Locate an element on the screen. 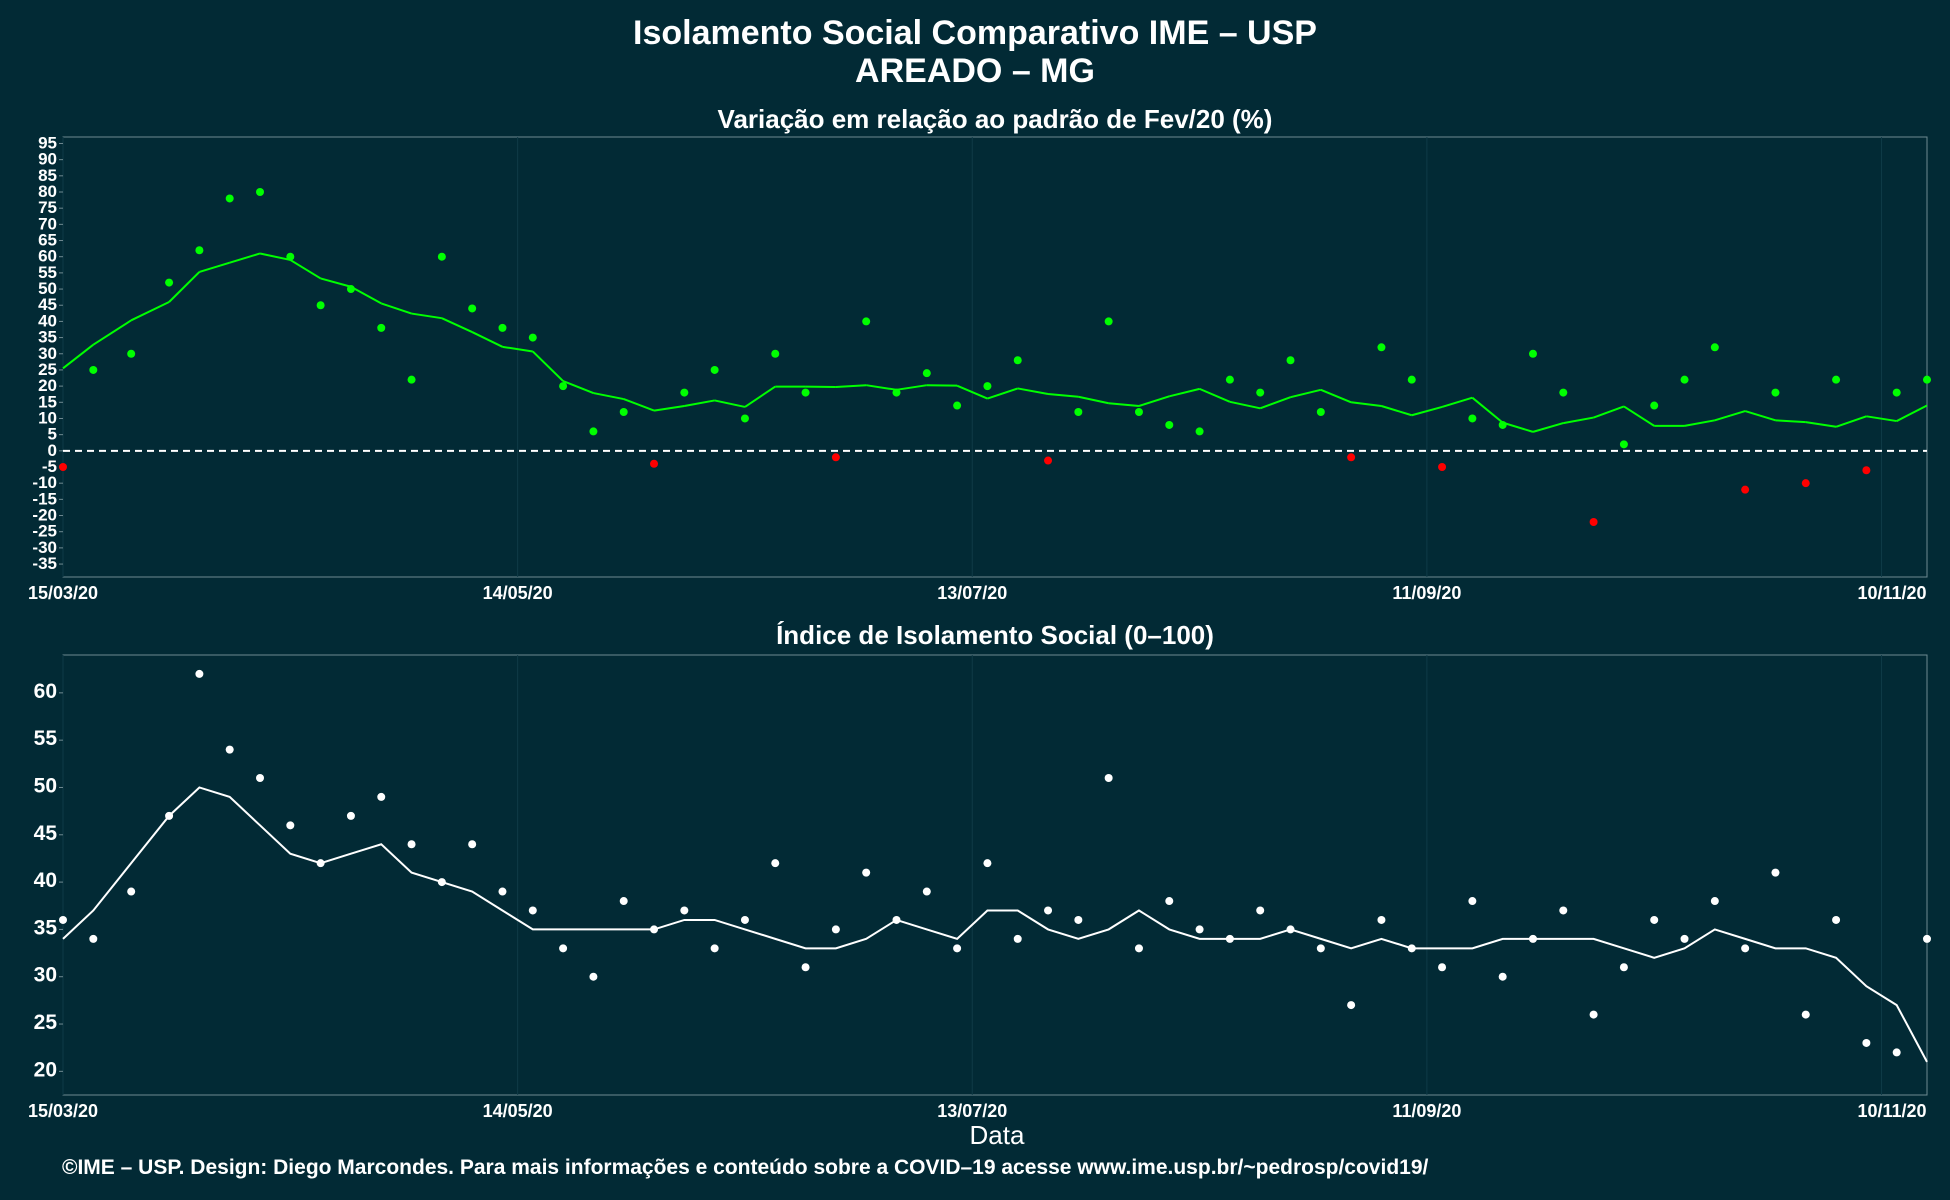 Image resolution: width=1950 pixels, height=1200 pixels. y-tick-label: -15 is located at coordinates (44, 498).